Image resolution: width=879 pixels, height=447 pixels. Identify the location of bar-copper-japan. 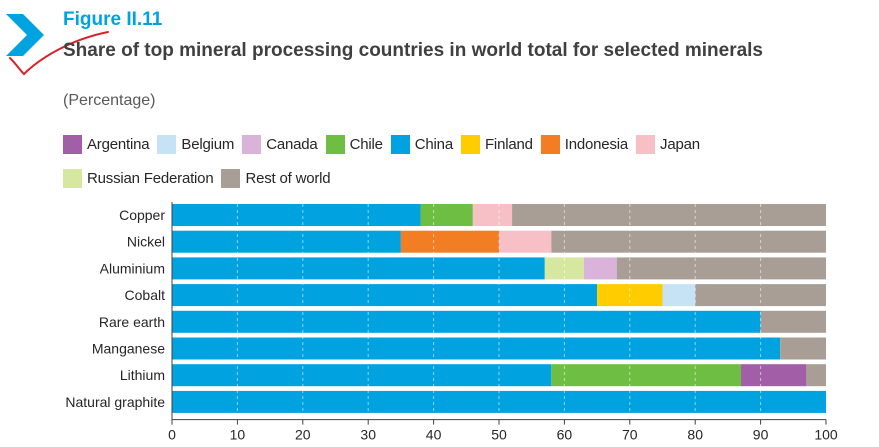
(492, 215).